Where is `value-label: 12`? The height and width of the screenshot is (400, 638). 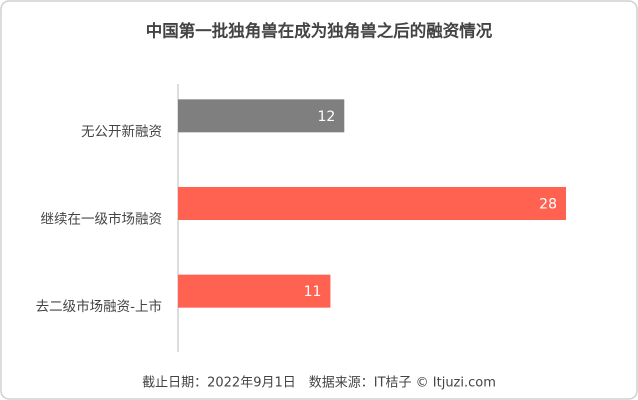
value-label: 12 is located at coordinates (326, 117).